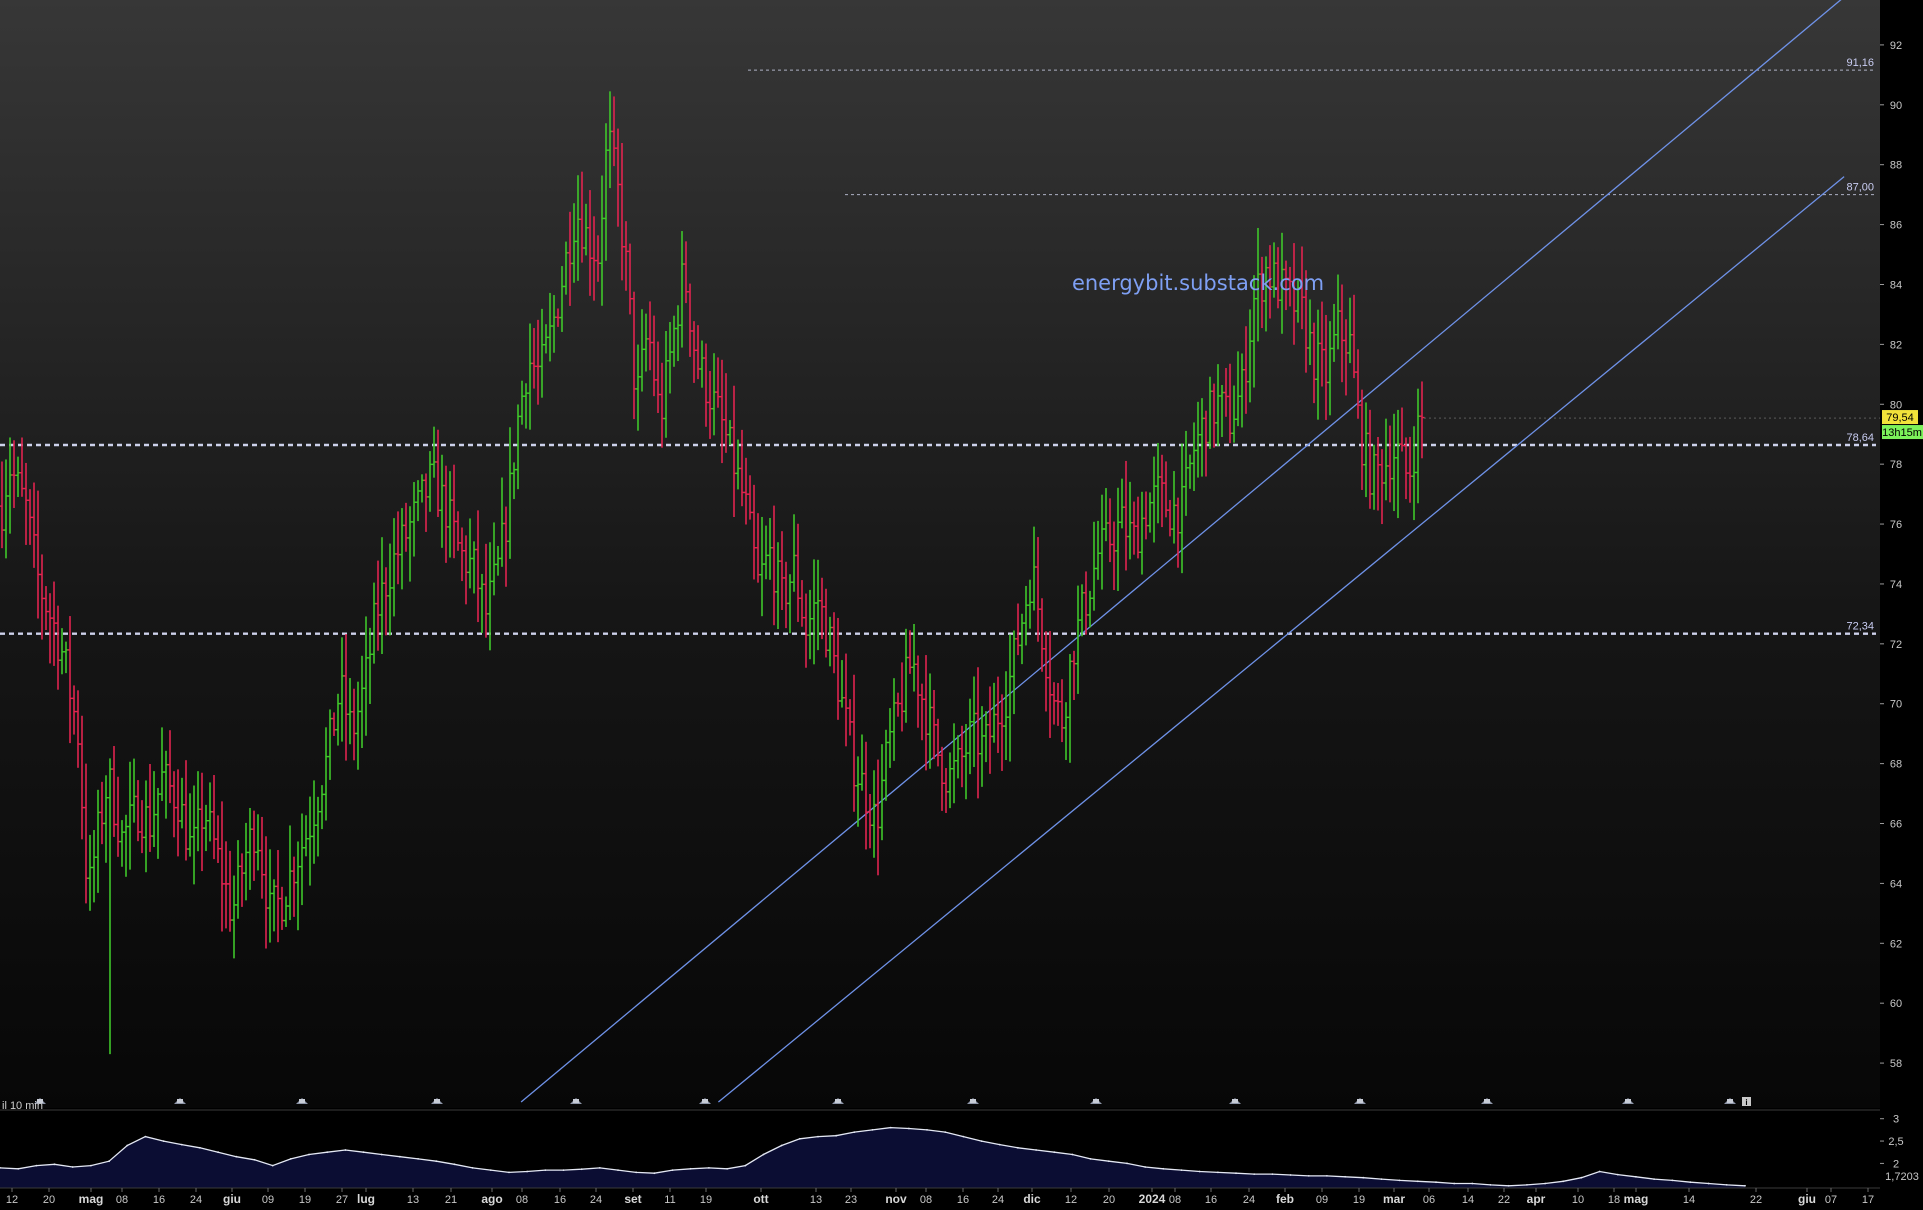 Image resolution: width=1923 pixels, height=1210 pixels. What do you see at coordinates (1860, 63) in the screenshot?
I see `level-label: 91,16` at bounding box center [1860, 63].